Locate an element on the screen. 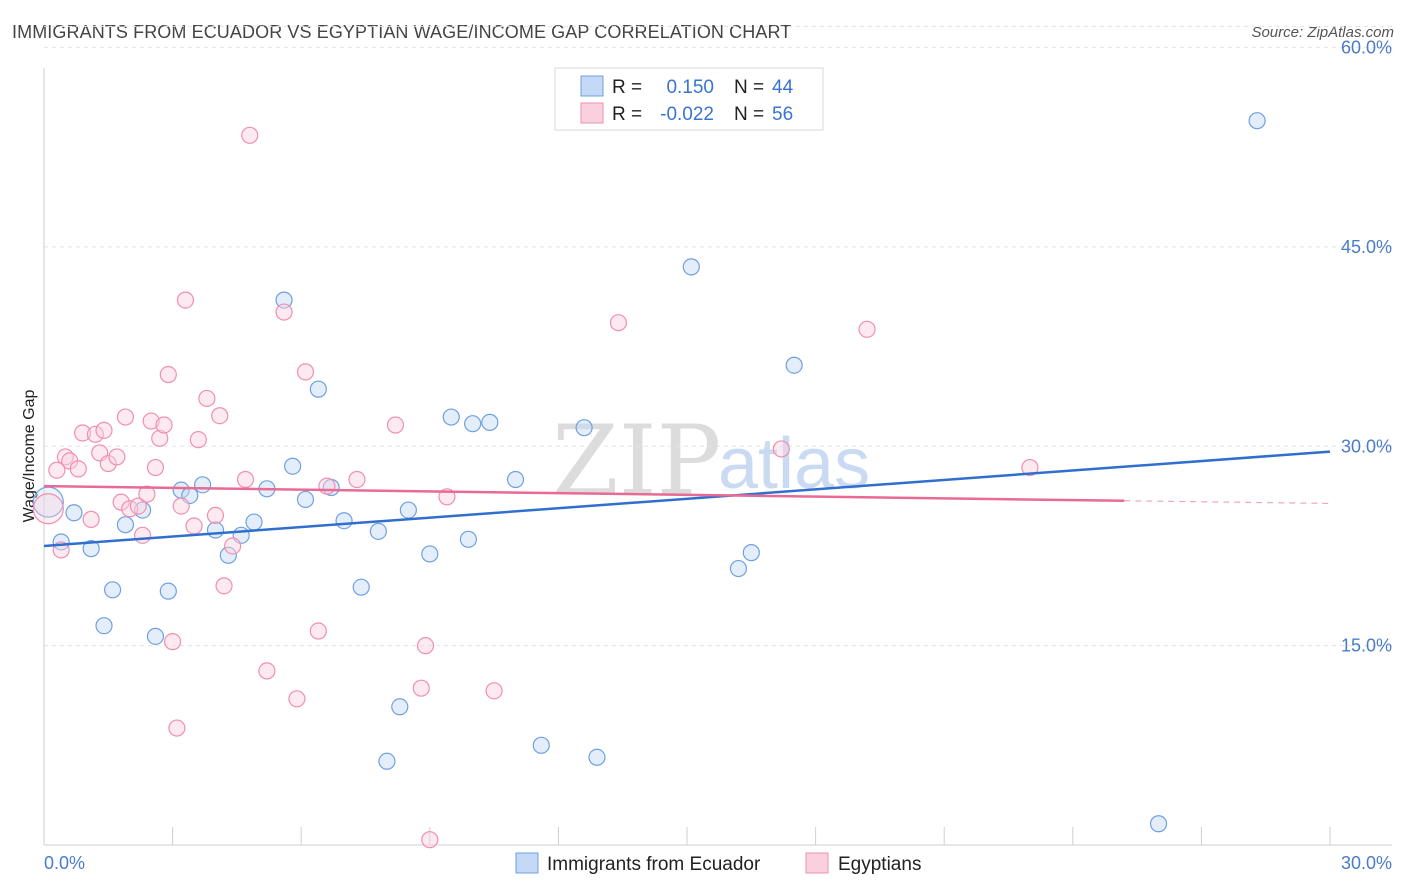 The image size is (1406, 892). legend-swatch-ecuador is located at coordinates (592, 86).